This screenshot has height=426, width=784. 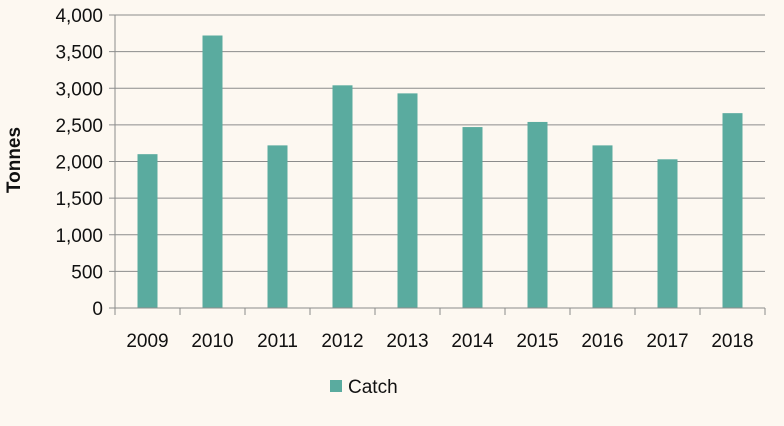 What do you see at coordinates (79, 53) in the screenshot?
I see `y-tick-label: 3,500` at bounding box center [79, 53].